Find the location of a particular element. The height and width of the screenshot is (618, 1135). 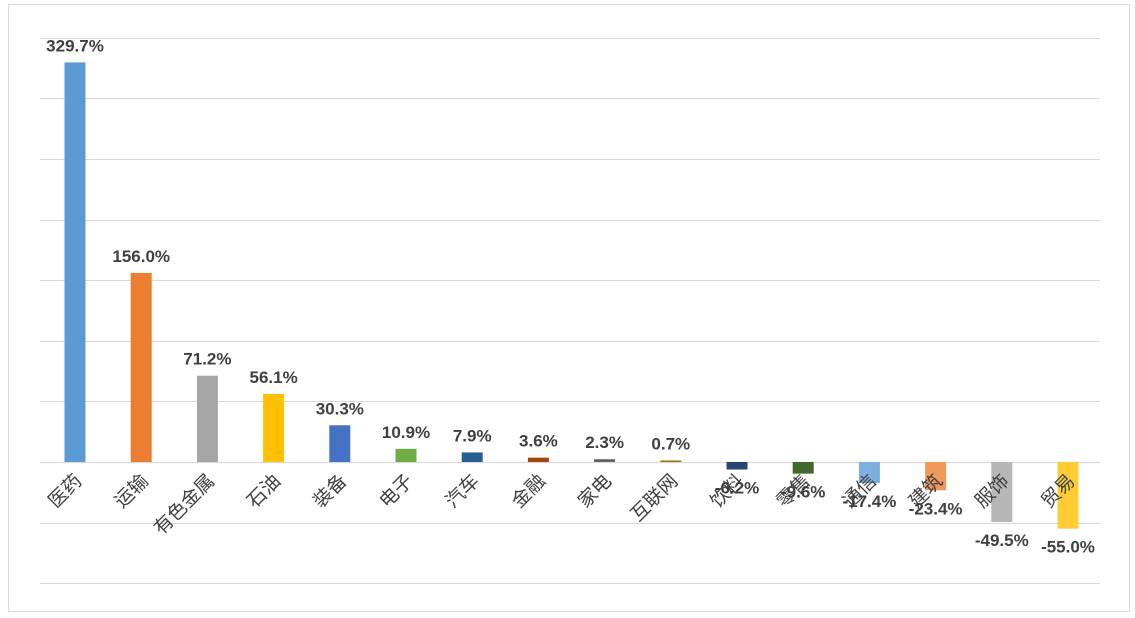

category-label-8: 金融 is located at coordinates (528, 491).